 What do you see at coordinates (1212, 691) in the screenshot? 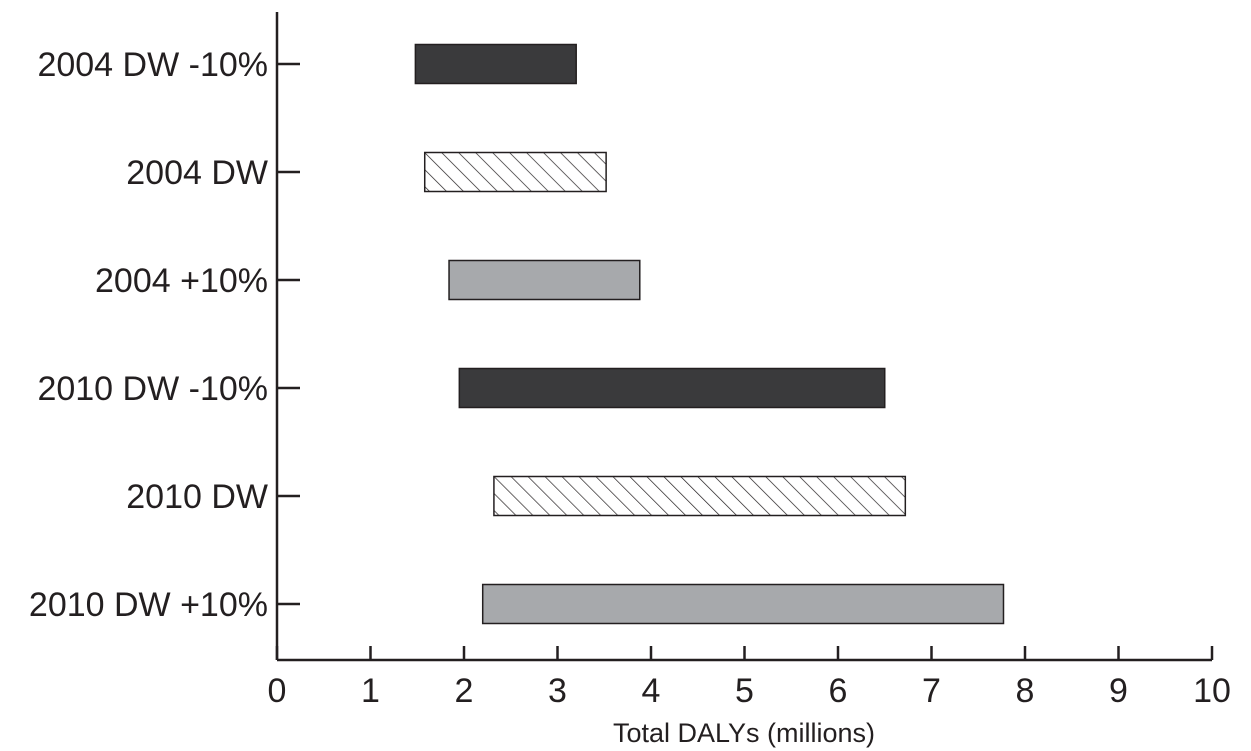
I see `x-tick-label: 10` at bounding box center [1212, 691].